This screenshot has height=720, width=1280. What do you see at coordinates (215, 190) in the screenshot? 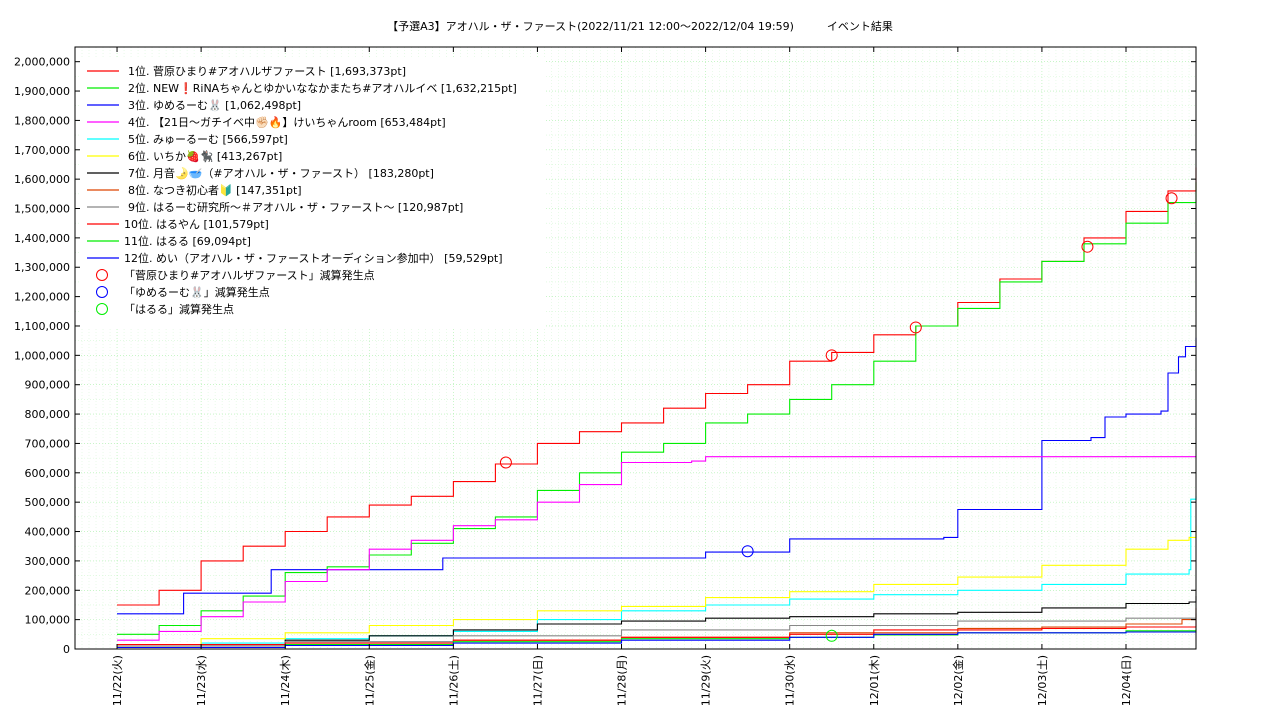
I see `legend-label-8: 8位. なつき初心者🔰 [147,351pt]` at bounding box center [215, 190].